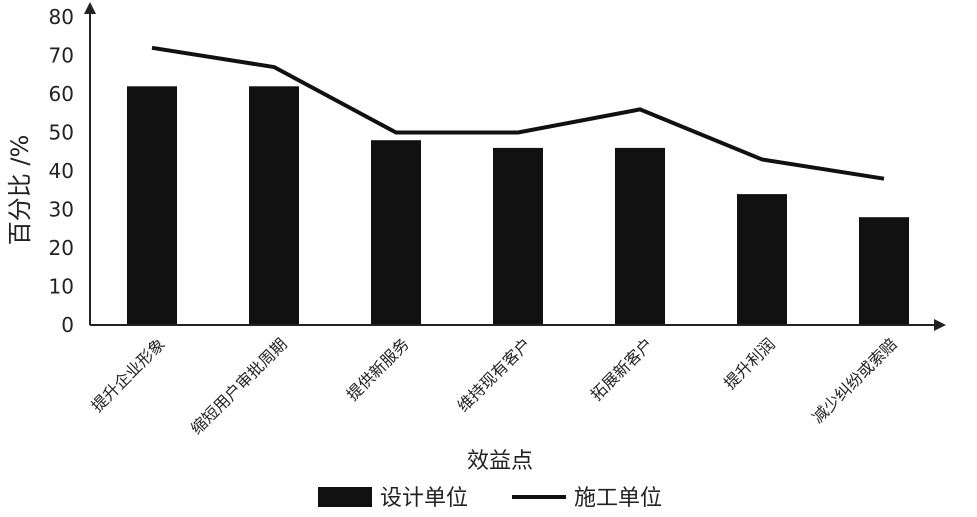 The height and width of the screenshot is (517, 977). I want to click on x-tick-label: 提升企业形象, so click(128, 374).